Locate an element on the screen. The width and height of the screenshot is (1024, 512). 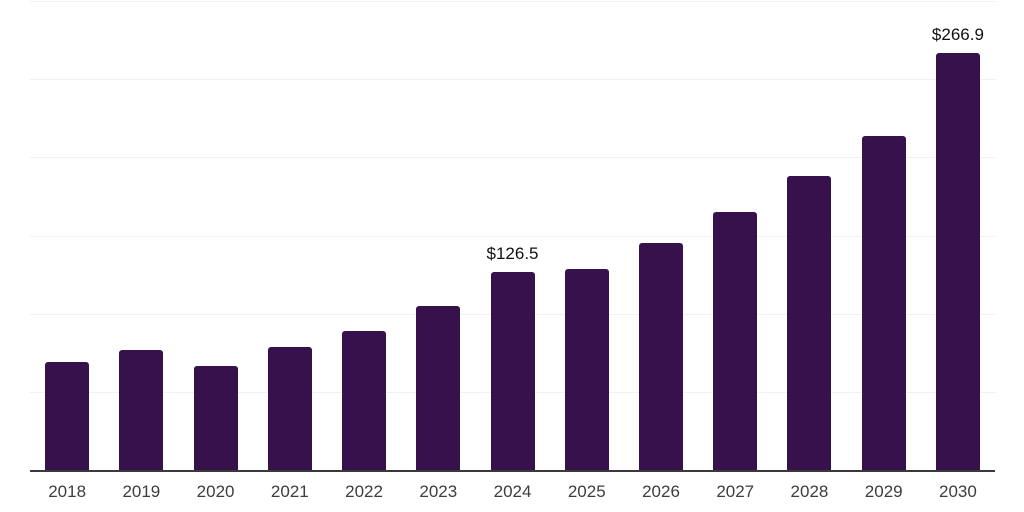
x-tick-label: 2019 is located at coordinates (141, 491).